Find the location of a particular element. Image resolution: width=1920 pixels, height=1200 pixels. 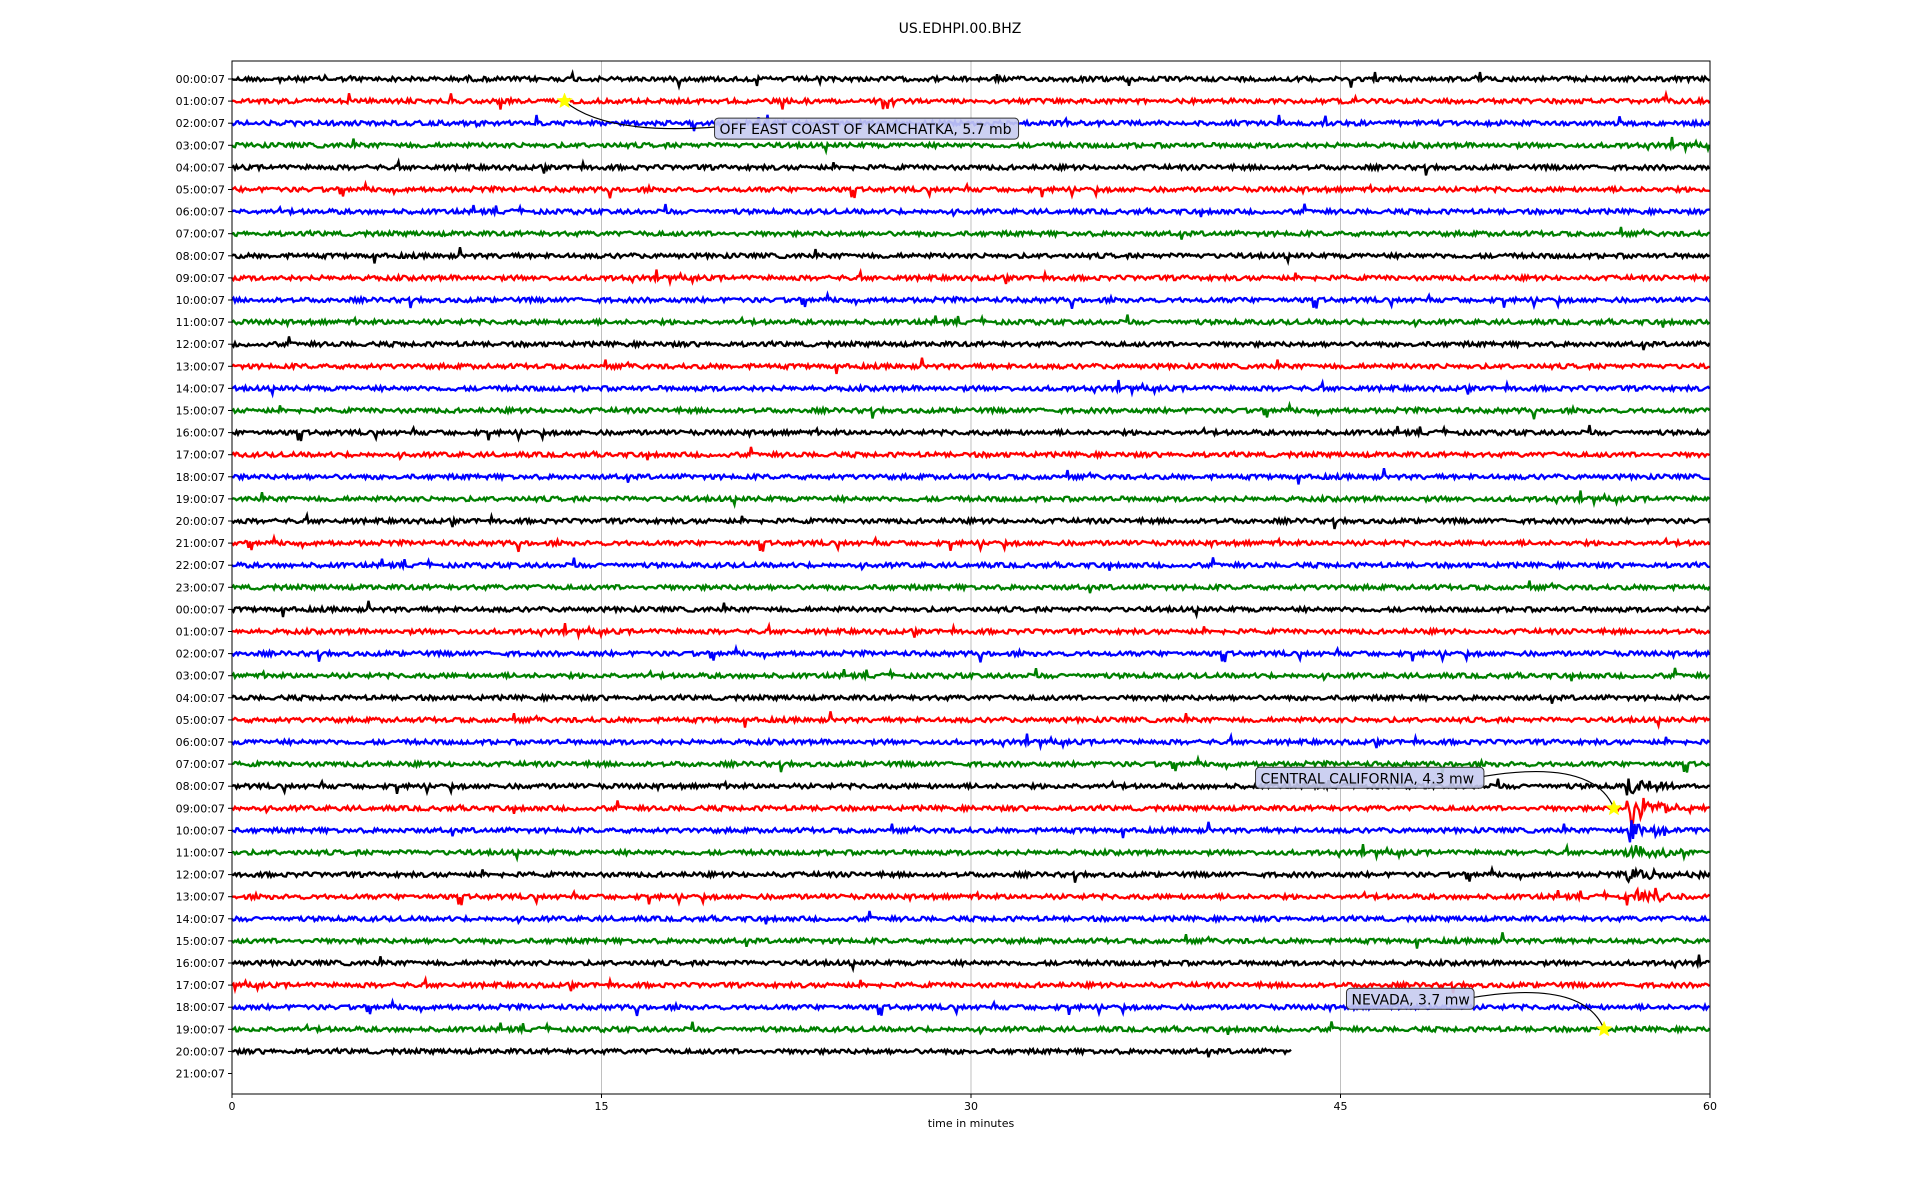

y-tick-label: 07:00:07 is located at coordinates (200, 764).